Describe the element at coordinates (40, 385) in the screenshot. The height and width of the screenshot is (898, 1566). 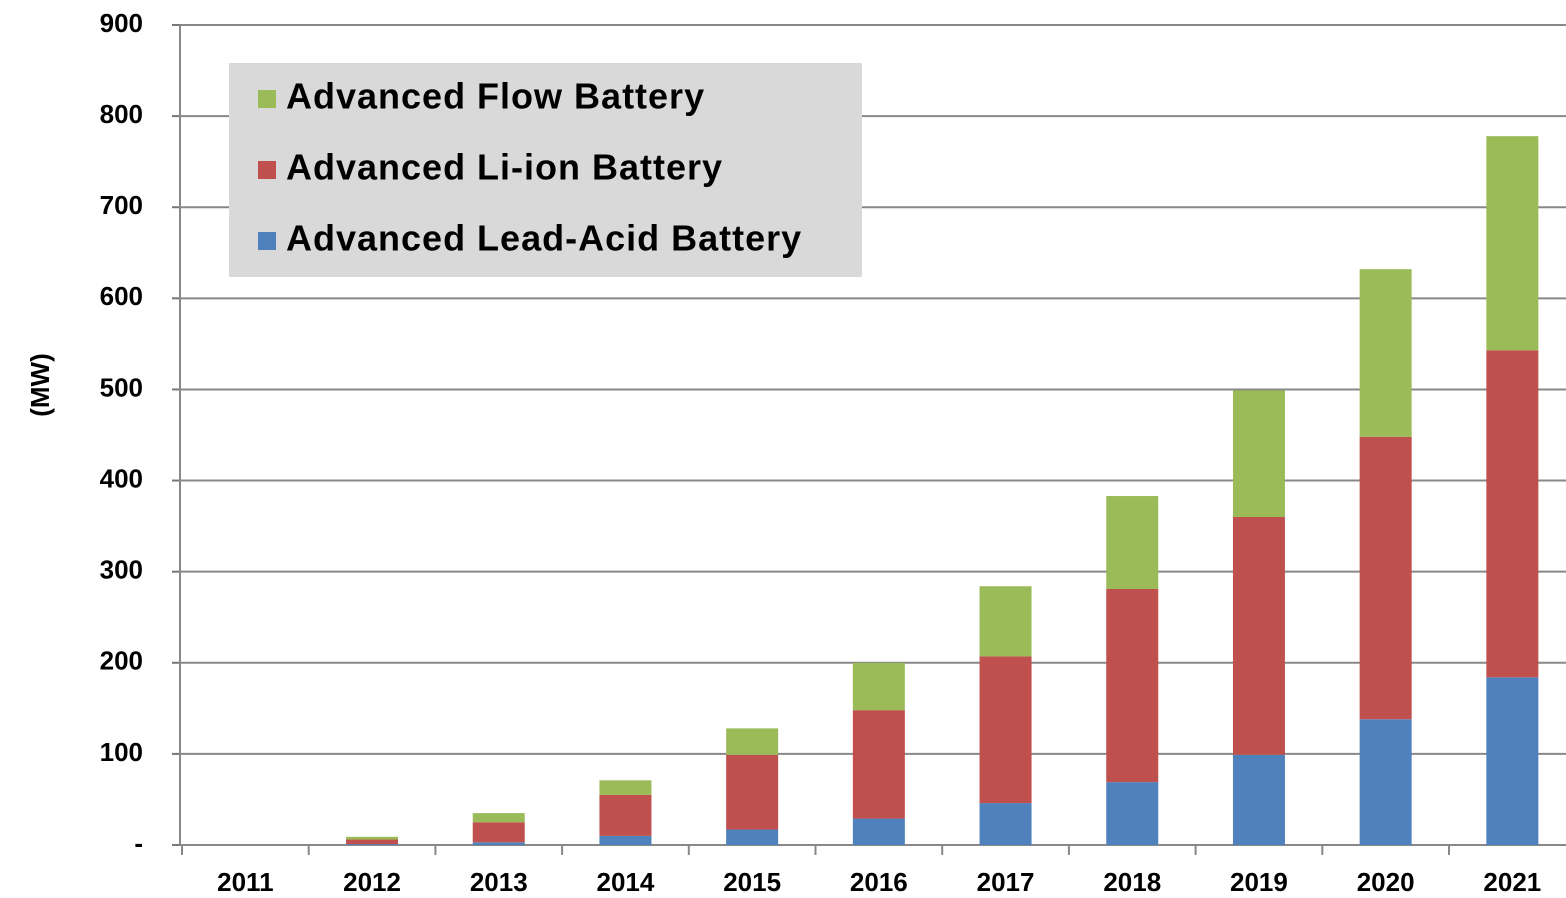
I see `y-axis-label: (MW)` at that location.